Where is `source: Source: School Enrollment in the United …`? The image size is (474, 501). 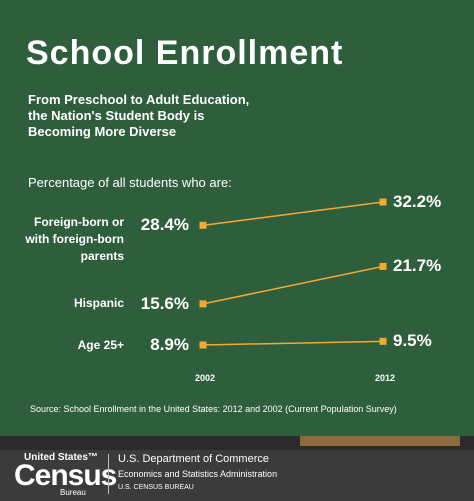 source: Source: School Enrollment in the United … is located at coordinates (213, 409).